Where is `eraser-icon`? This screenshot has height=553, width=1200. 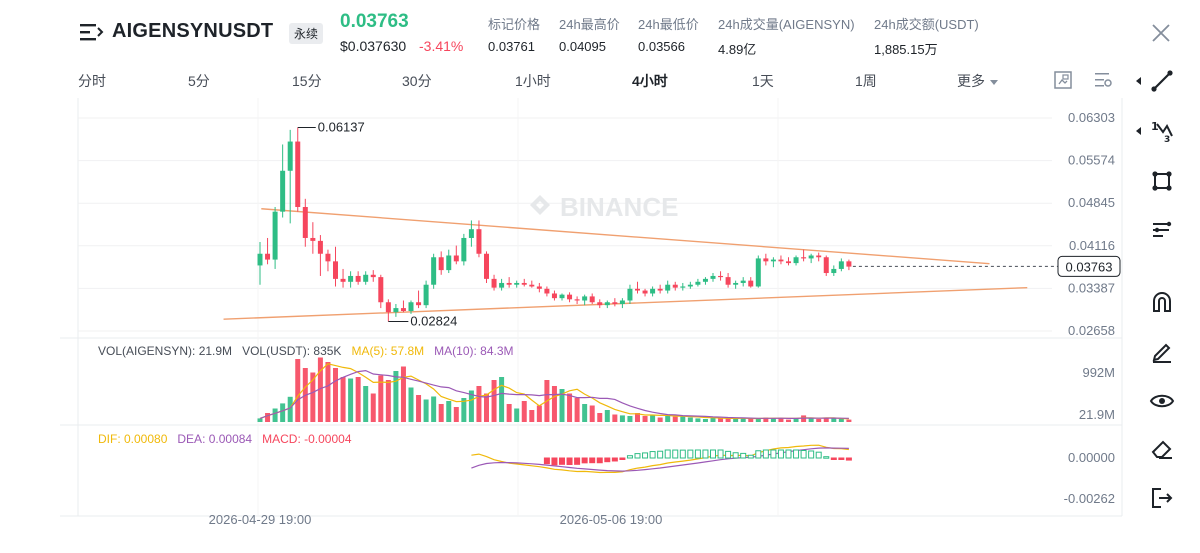
eraser-icon is located at coordinates (1162, 449).